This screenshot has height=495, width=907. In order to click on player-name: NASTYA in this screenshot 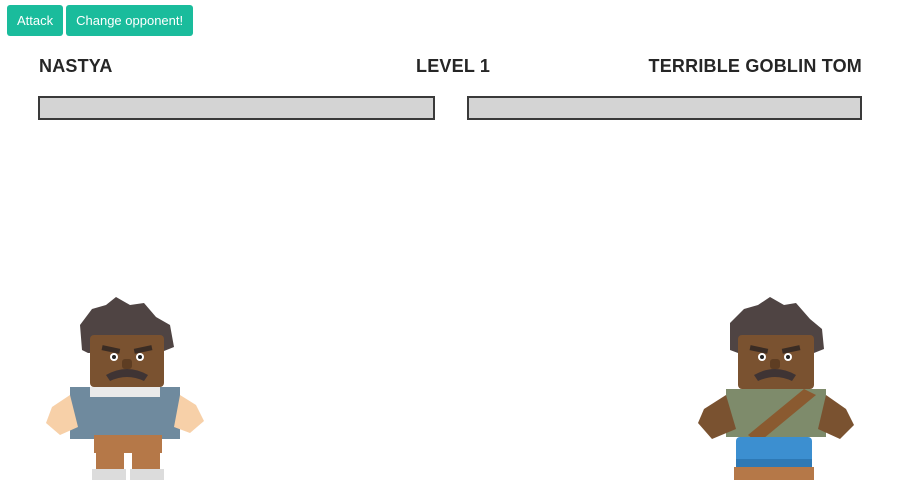, I will do `click(76, 66)`.